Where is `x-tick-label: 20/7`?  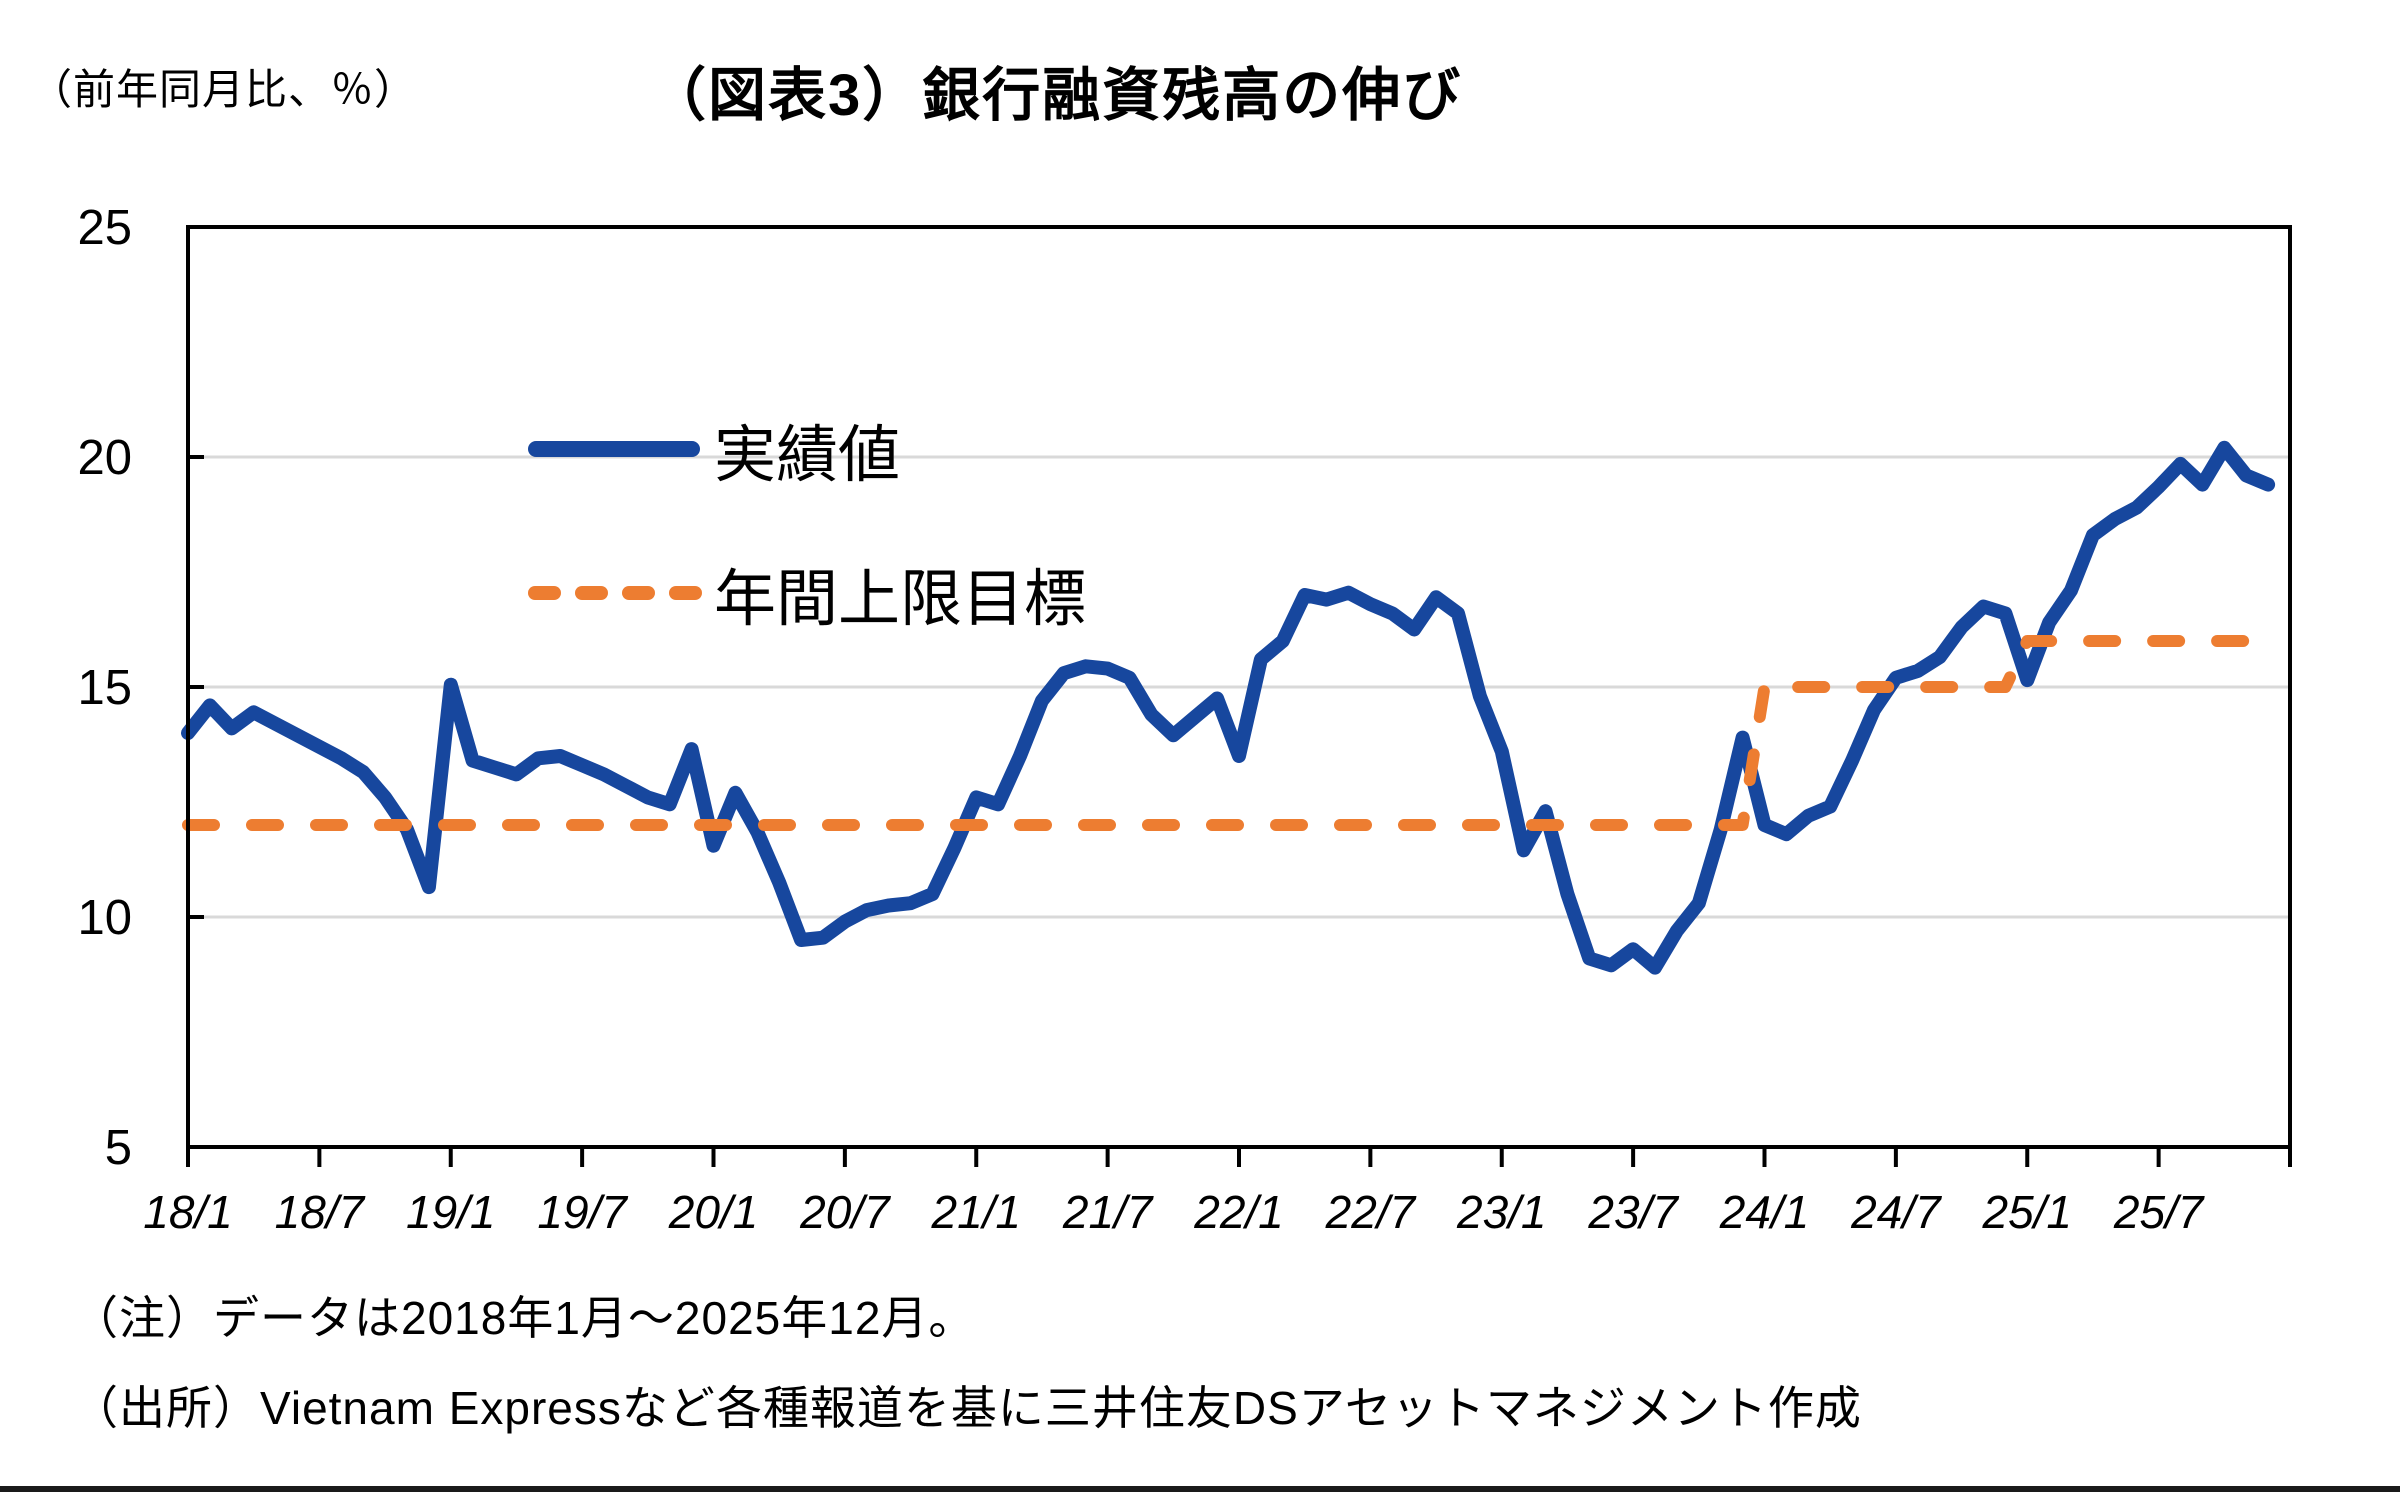
x-tick-label: 20/7 is located at coordinates (845, 1212).